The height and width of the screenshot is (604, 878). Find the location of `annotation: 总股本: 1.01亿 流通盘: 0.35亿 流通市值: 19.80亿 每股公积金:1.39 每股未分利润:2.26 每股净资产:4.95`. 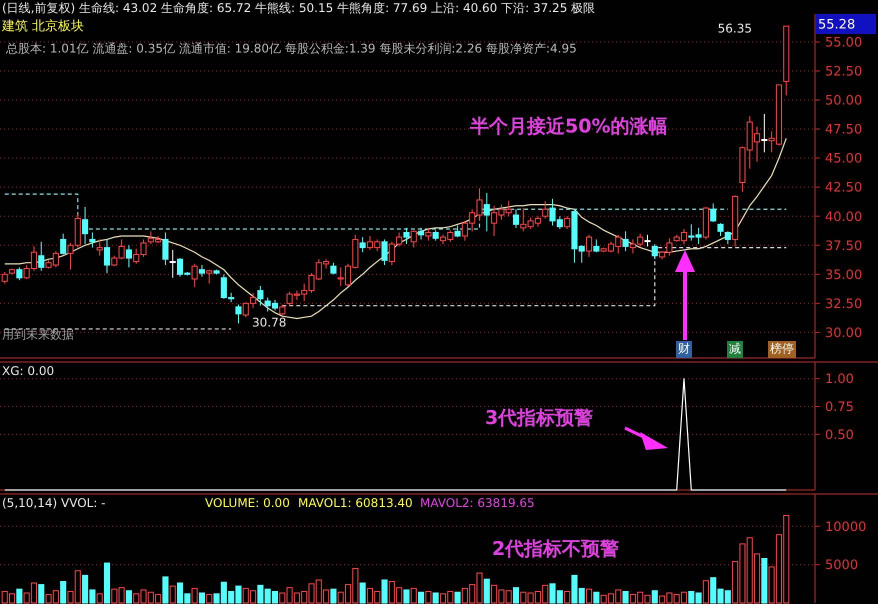

annotation: 总股本: 1.01亿 流通盘: 0.35亿 流通市值: 19.80亿 每股公积金:1.39 每股未分利润:2.26 每股净资产:4.95 is located at coordinates (291, 49).